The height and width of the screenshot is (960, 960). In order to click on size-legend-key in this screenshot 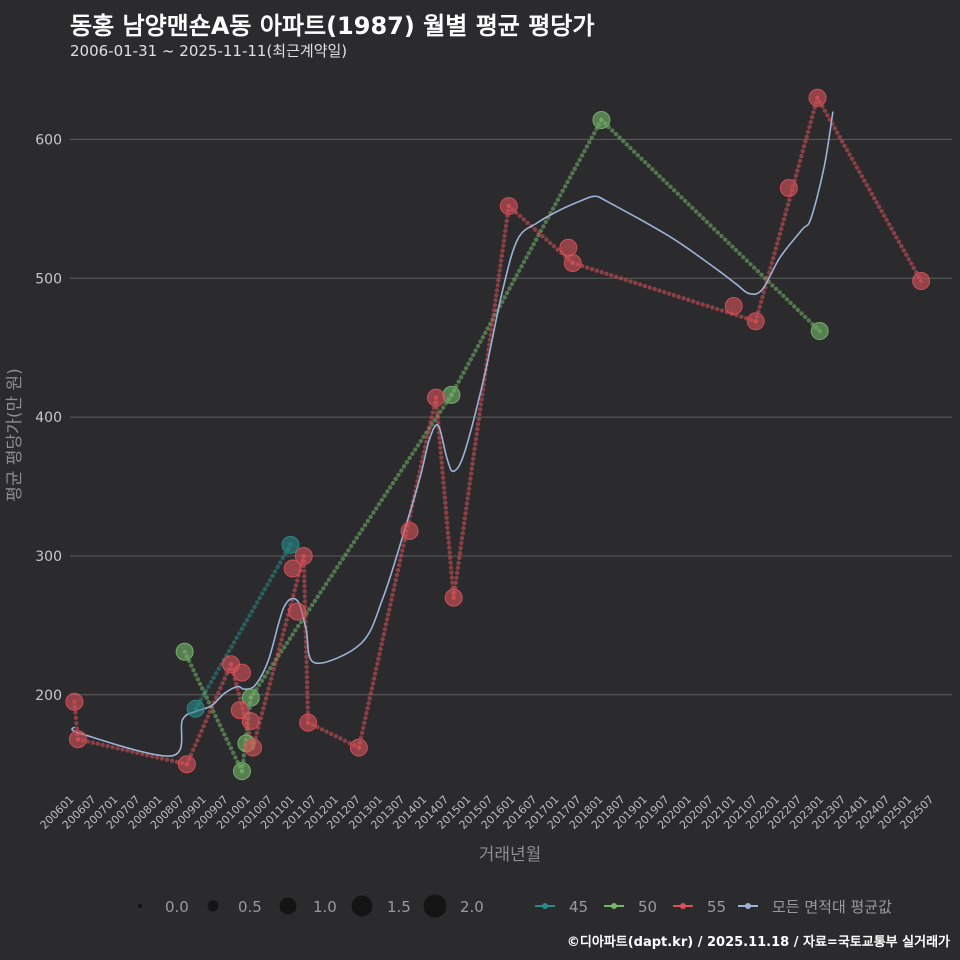, I will do `click(213, 906)`.